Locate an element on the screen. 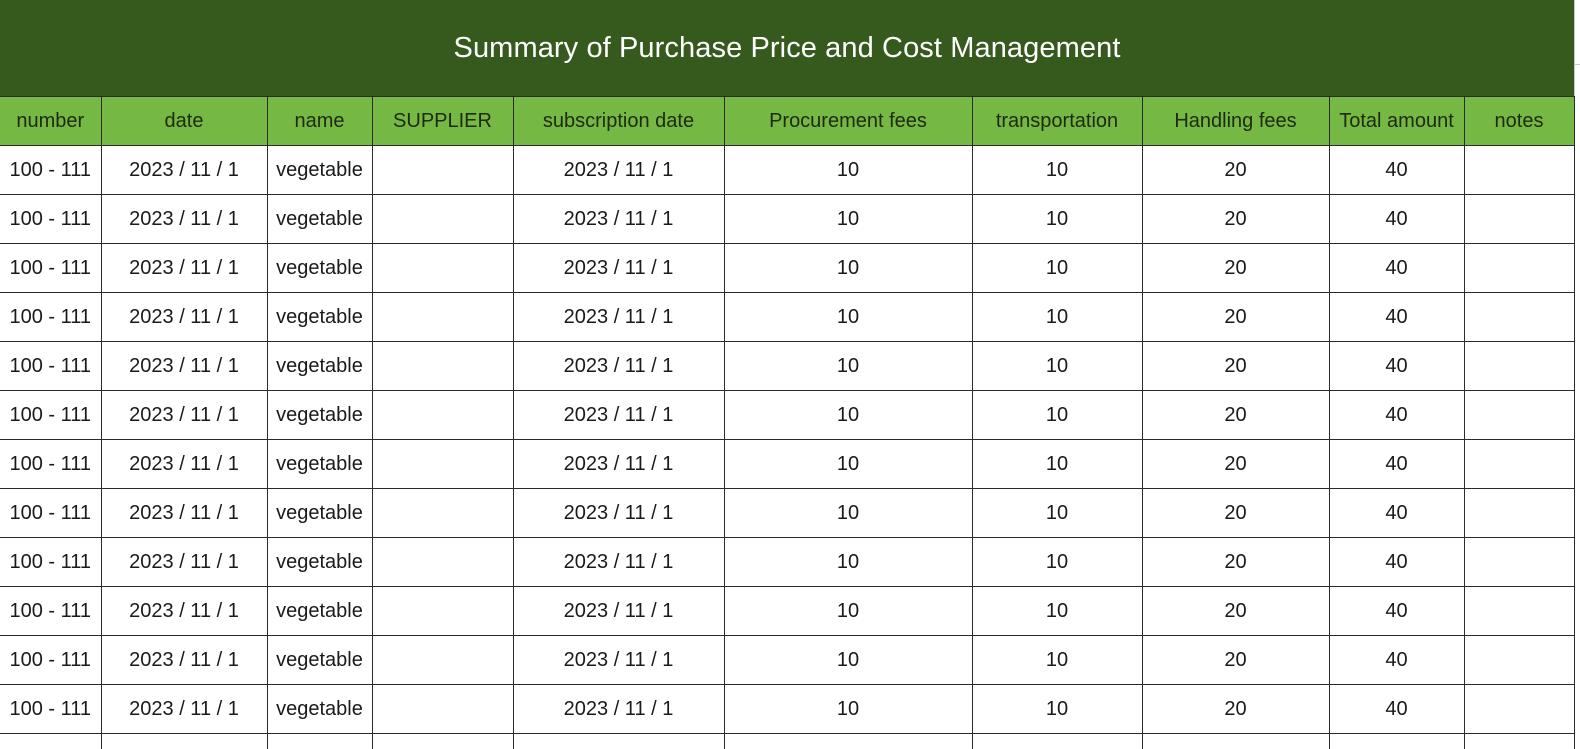 This screenshot has height=749, width=1580. column-header: transportation is located at coordinates (1057, 121).